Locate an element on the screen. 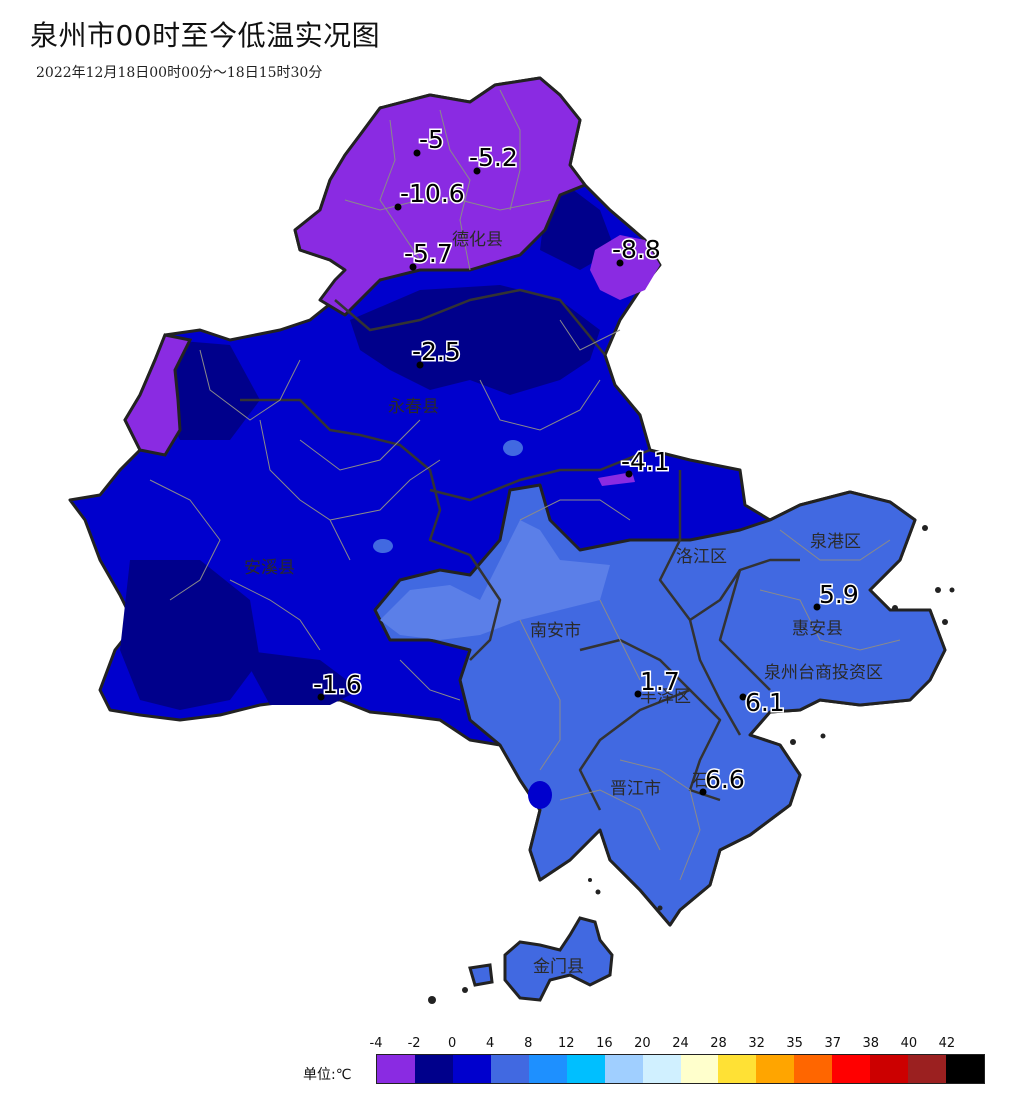 Image resolution: width=1024 pixels, height=1104 pixels. zone-navy-yongchun is located at coordinates (475, 340).